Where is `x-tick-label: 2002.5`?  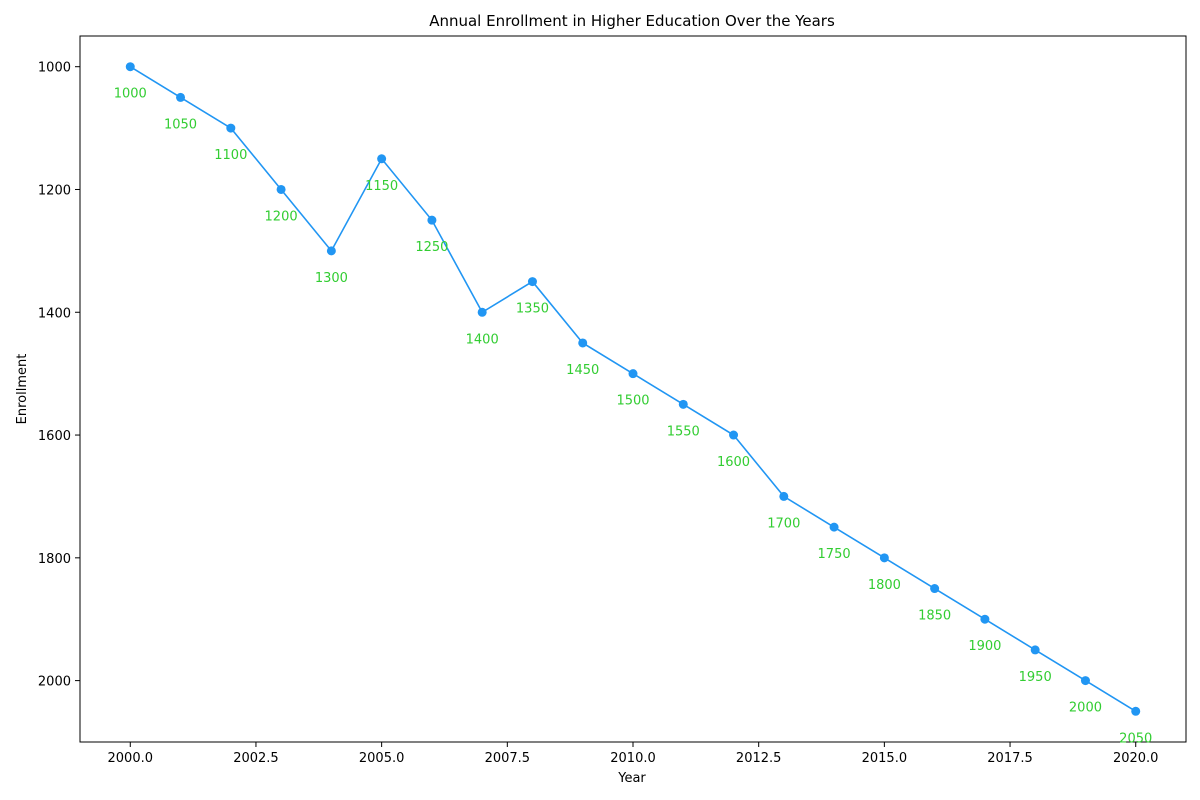 x-tick-label: 2002.5 is located at coordinates (256, 758).